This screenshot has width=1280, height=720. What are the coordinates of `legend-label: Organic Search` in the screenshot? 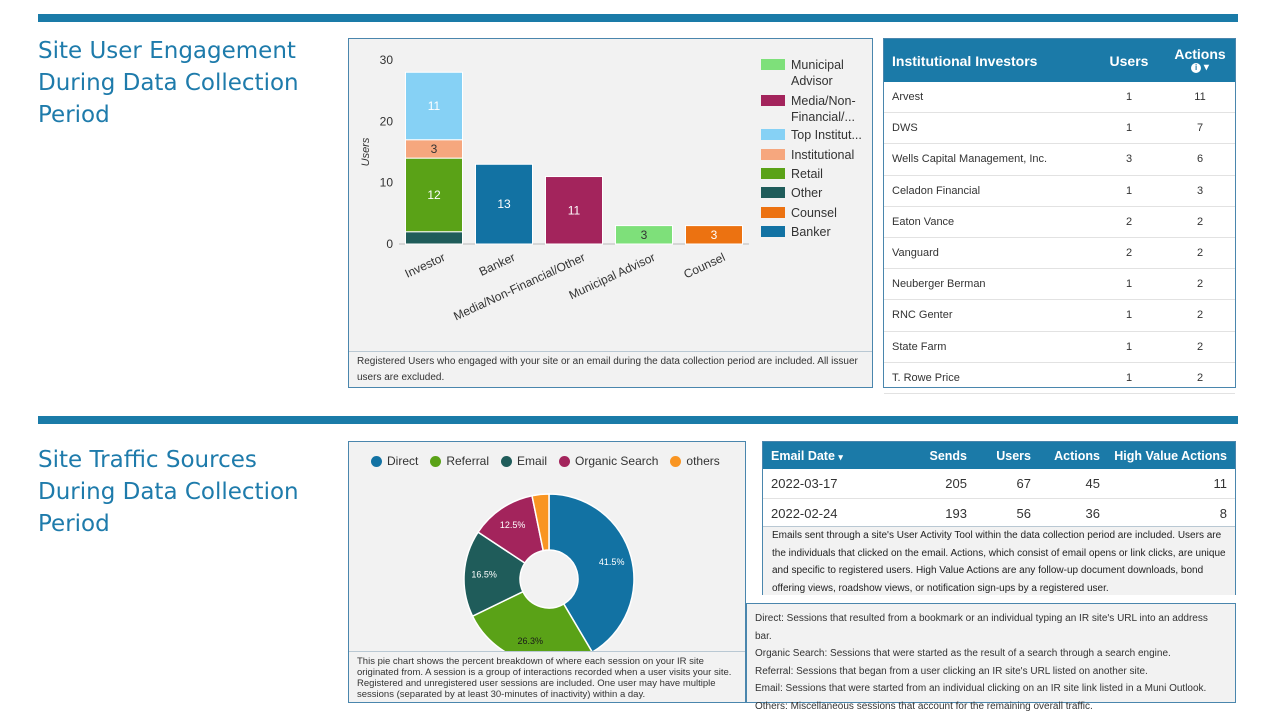 It's located at (617, 461).